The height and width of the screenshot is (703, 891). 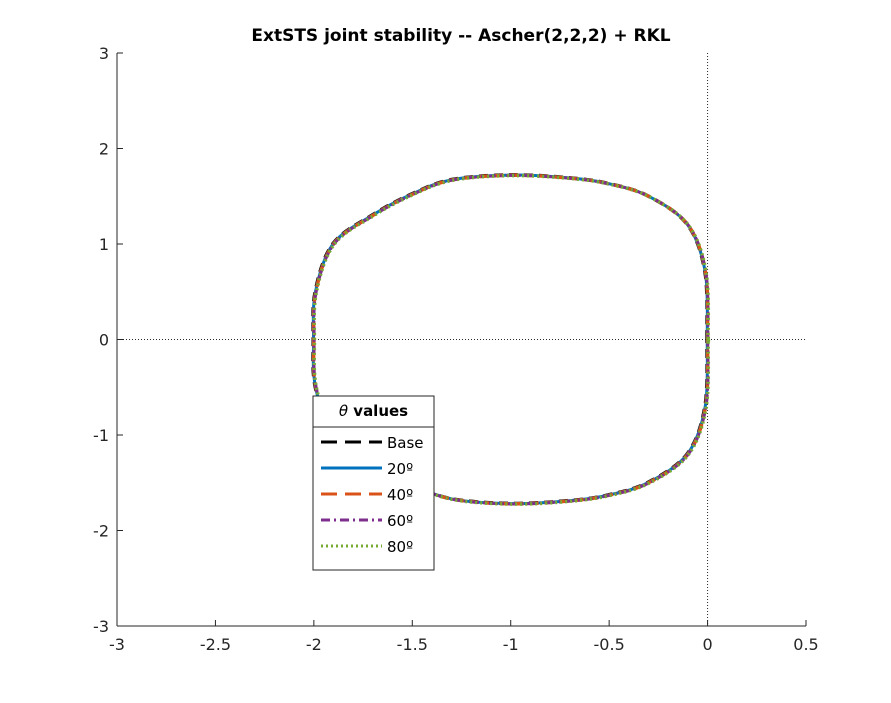 I want to click on legend-label: 20º, so click(x=400, y=469).